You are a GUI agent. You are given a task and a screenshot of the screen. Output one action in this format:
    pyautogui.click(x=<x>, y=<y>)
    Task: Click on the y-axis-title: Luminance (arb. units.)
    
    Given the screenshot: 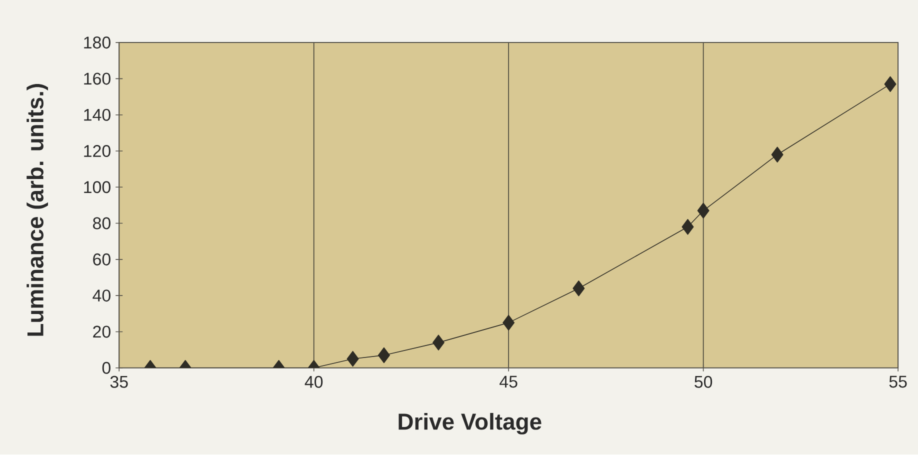 What is the action you would take?
    pyautogui.click(x=37, y=210)
    